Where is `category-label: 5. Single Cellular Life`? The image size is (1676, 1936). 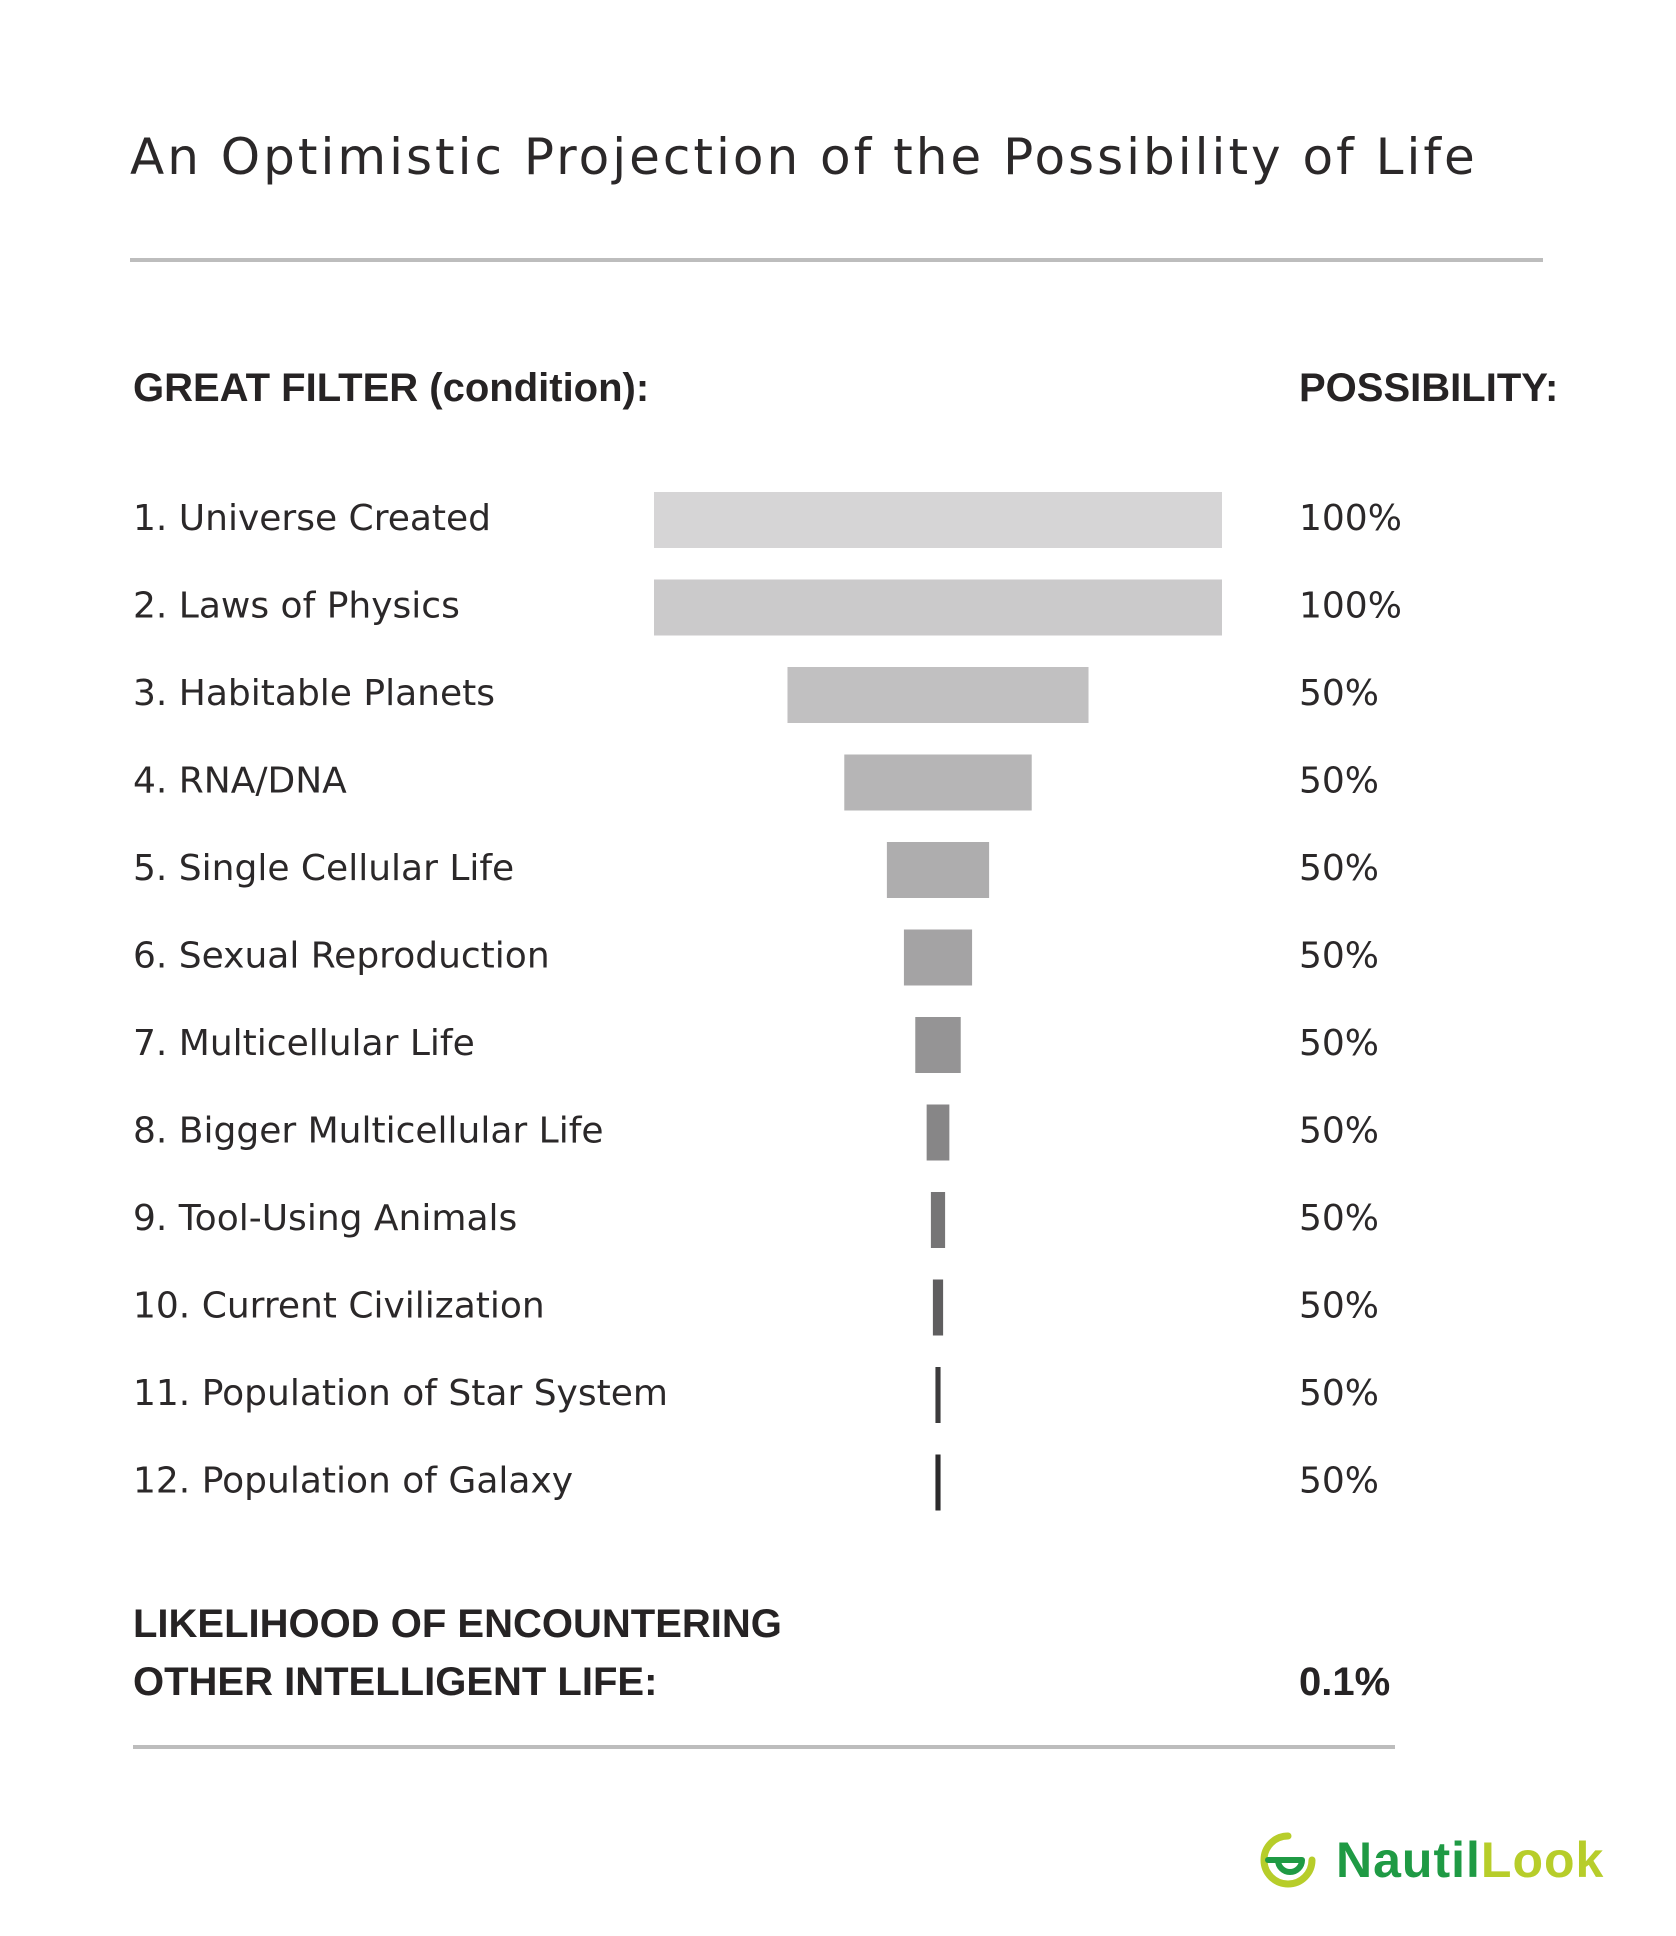 category-label: 5. Single Cellular Life is located at coordinates (323, 868).